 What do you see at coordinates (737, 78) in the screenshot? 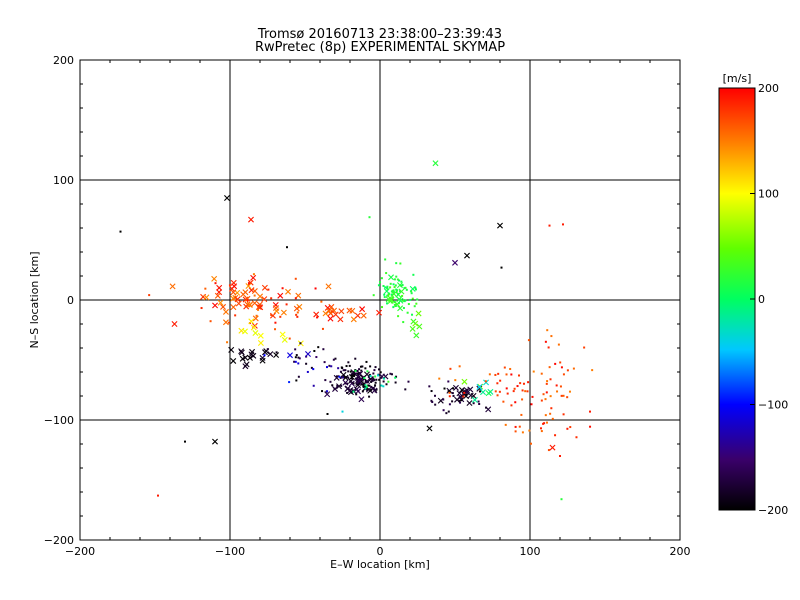
I see `colorbar-label: [m/s]` at bounding box center [737, 78].